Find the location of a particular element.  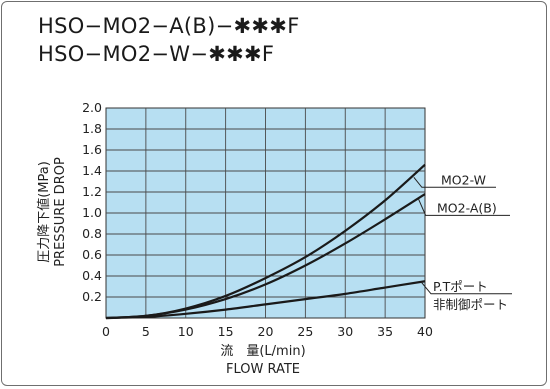

x-tick-label: 25 is located at coordinates (305, 331).